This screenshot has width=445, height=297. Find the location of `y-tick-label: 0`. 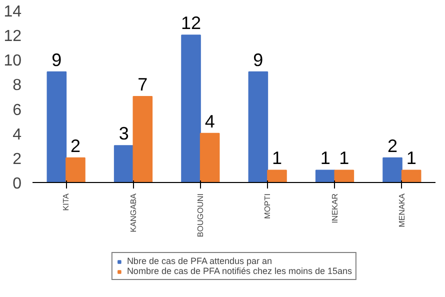

y-tick-label: 0 is located at coordinates (17, 184).